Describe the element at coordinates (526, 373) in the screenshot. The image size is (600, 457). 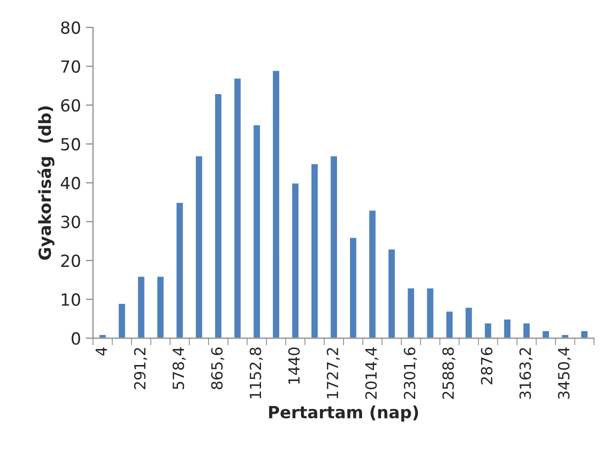
I see `x-tick-label: 3163,2` at that location.